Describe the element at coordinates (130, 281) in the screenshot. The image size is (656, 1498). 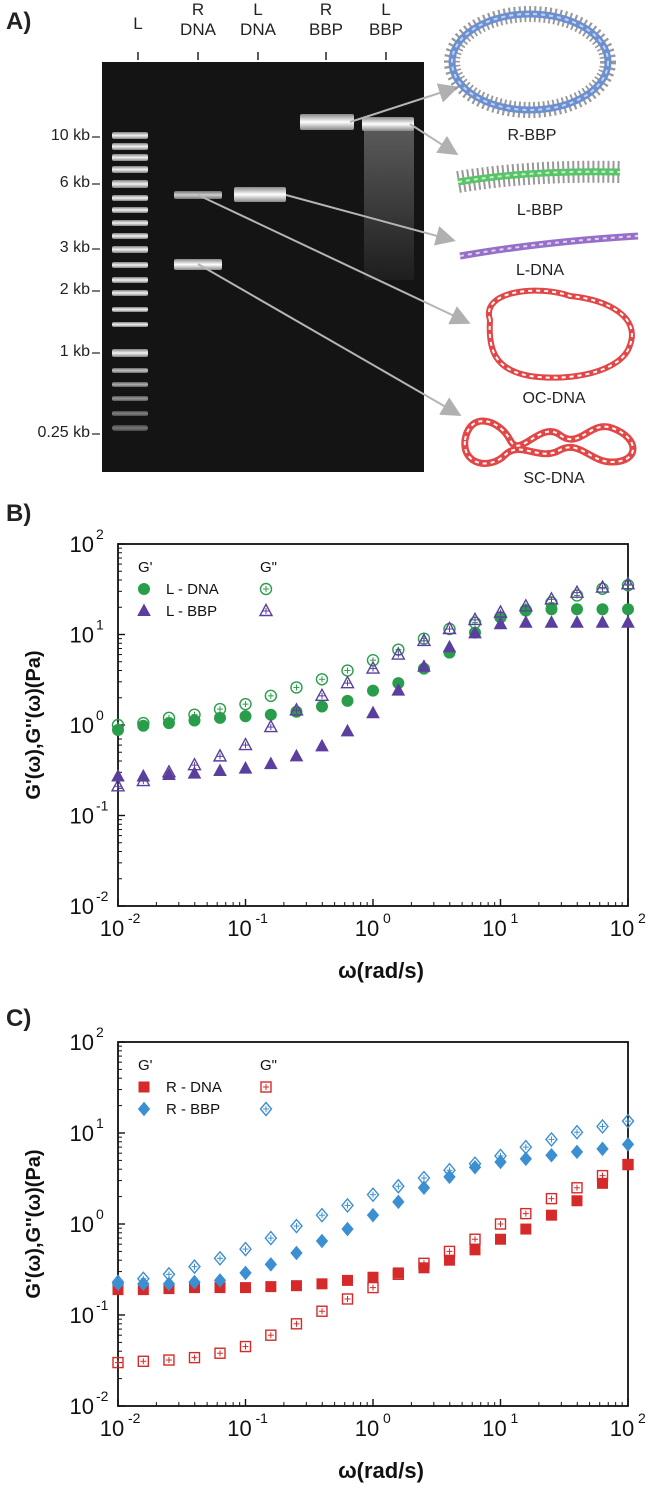
I see `ladder-bands` at that location.